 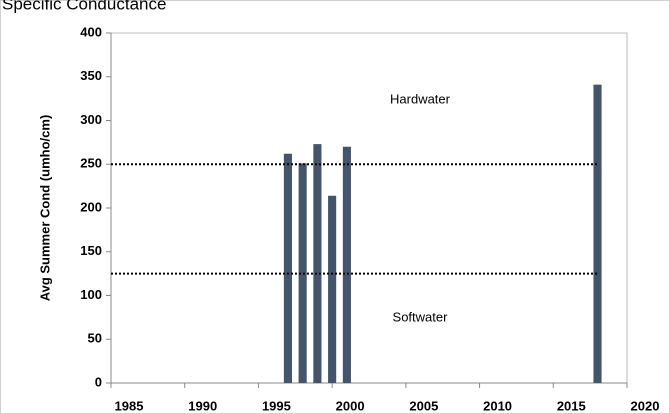 I want to click on x-tick-label: 1995, so click(x=276, y=405).